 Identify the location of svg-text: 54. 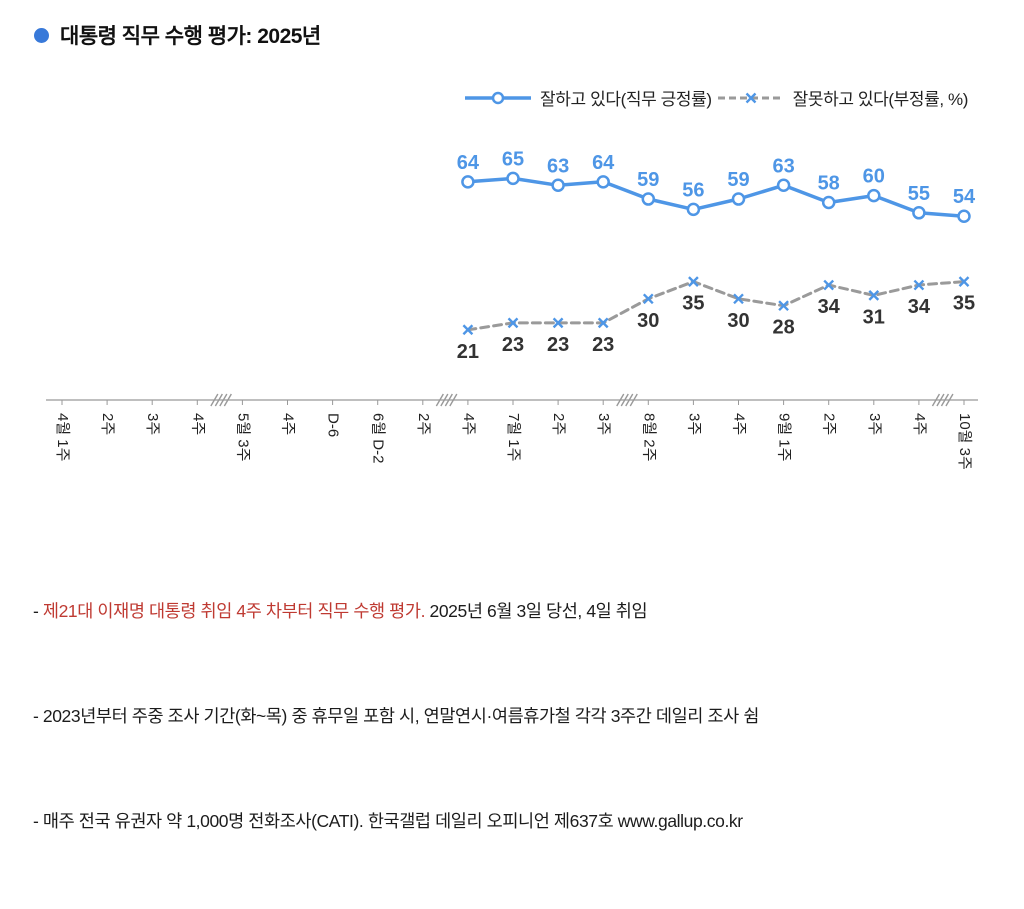
(964, 197).